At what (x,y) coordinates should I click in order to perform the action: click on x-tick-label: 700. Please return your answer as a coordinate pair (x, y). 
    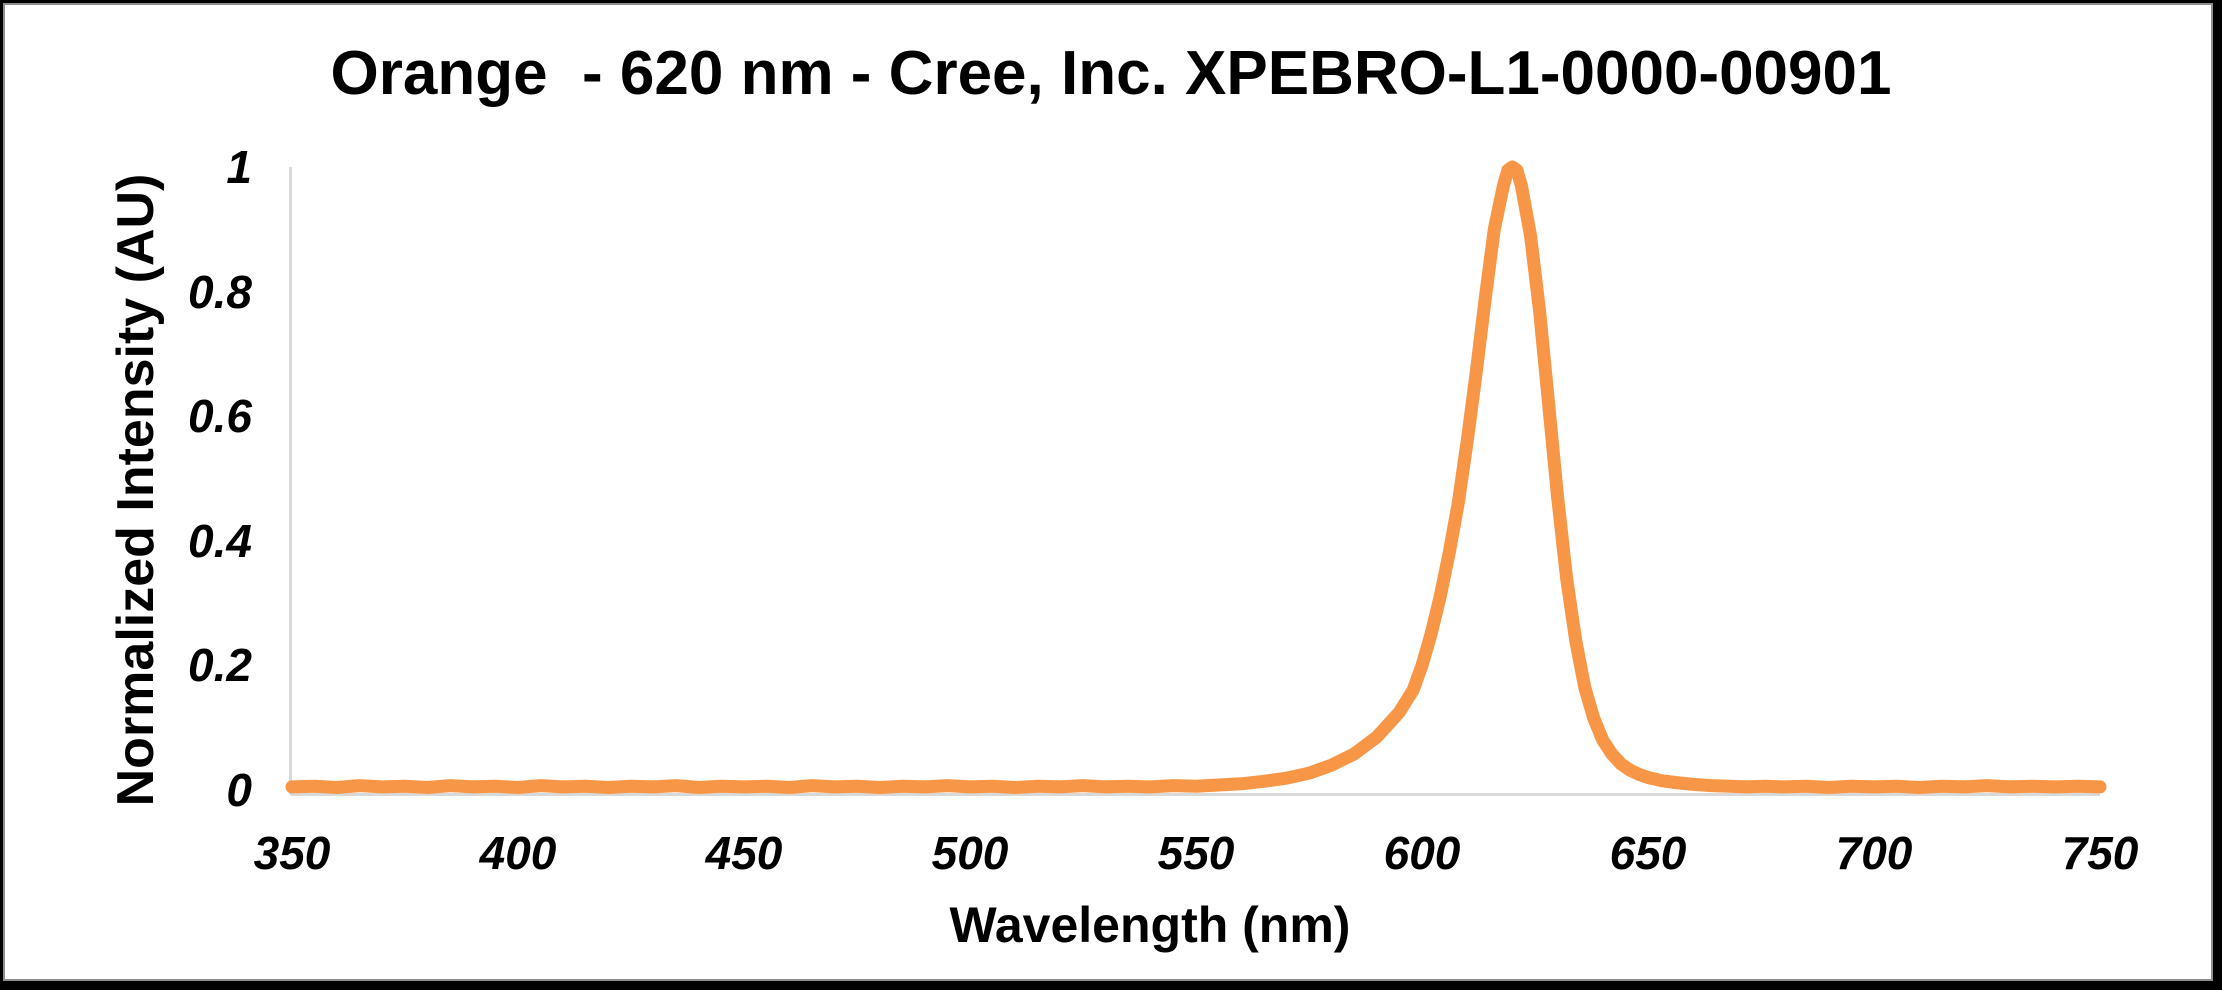
    Looking at the image, I should click on (1874, 853).